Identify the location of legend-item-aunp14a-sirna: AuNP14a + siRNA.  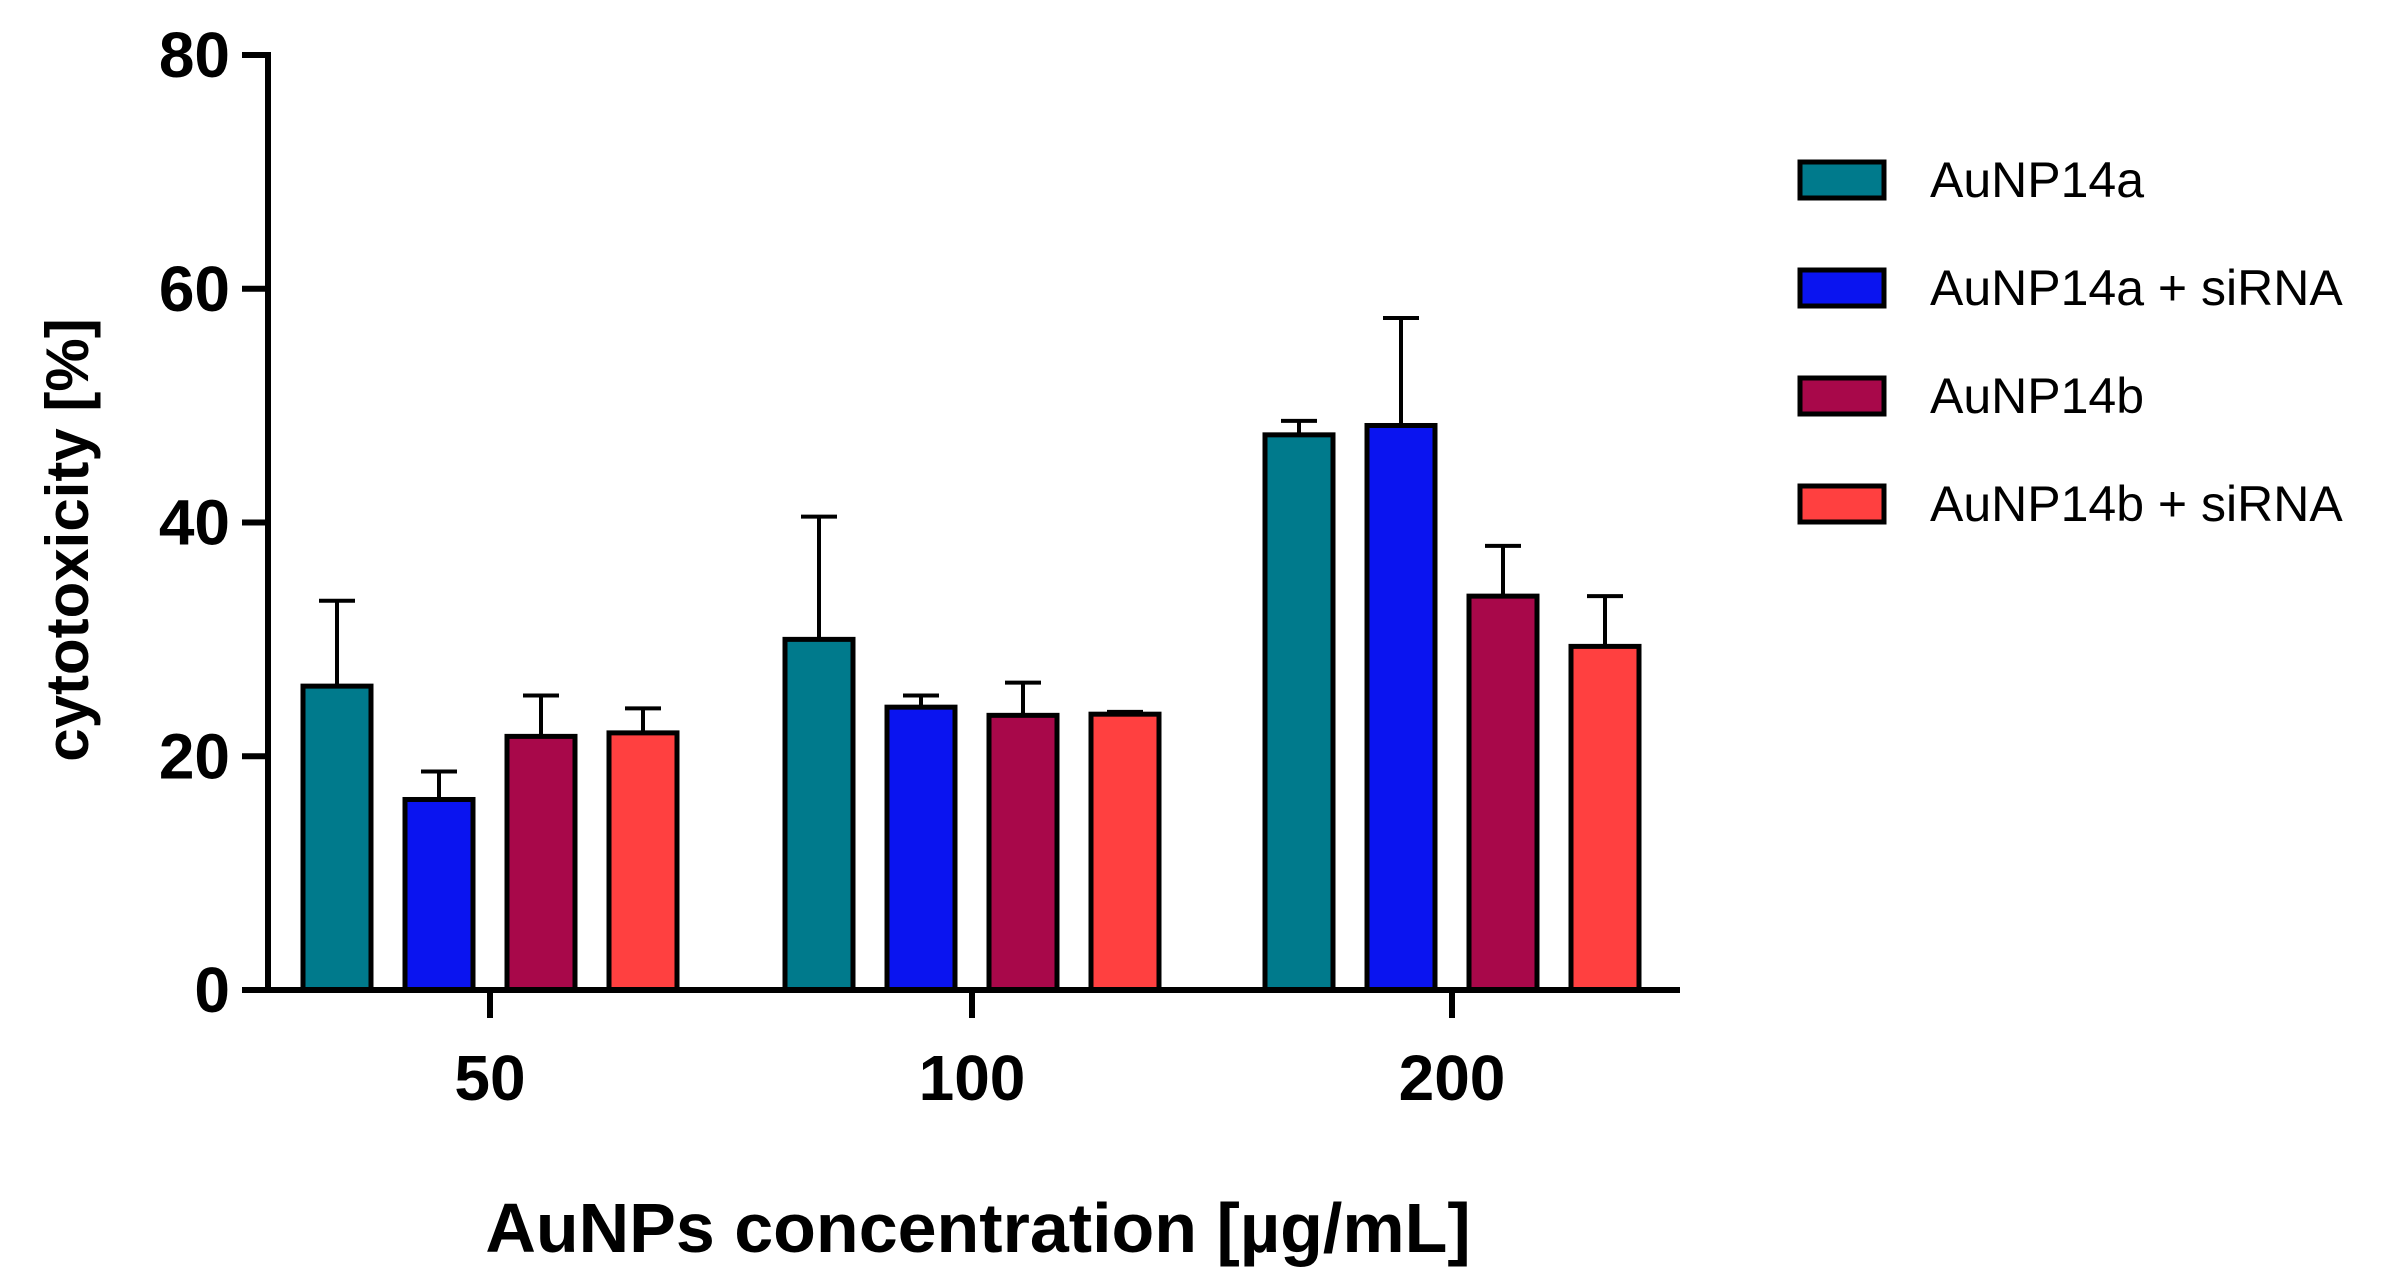
(2070, 288).